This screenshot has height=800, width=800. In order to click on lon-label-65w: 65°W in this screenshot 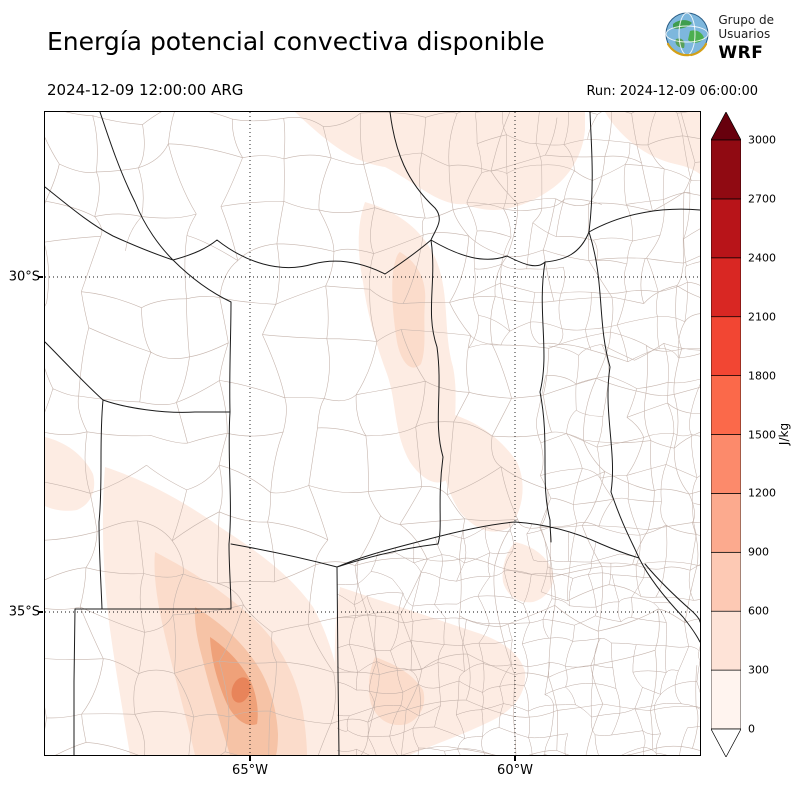, I will do `click(250, 770)`.